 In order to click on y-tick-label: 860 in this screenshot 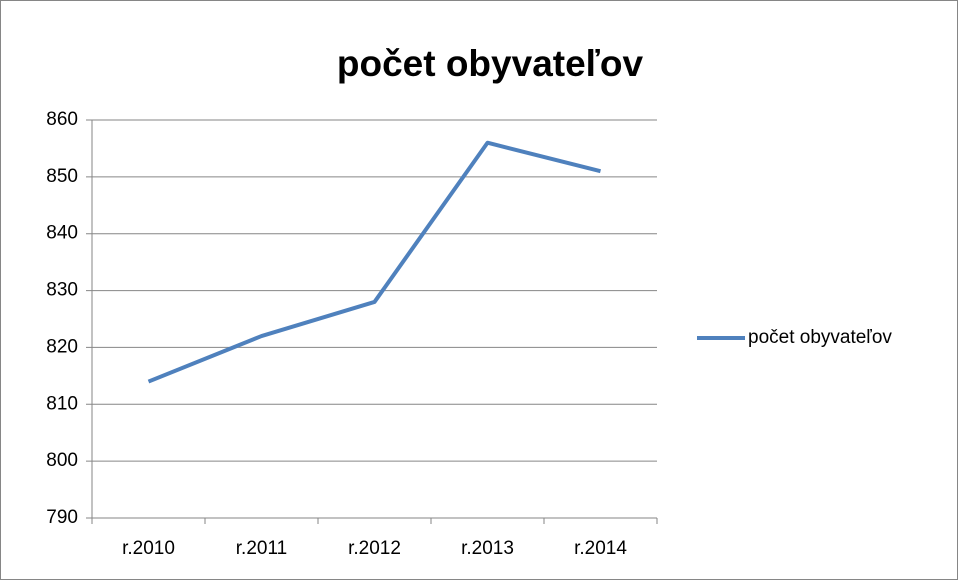, I will do `click(62, 119)`.